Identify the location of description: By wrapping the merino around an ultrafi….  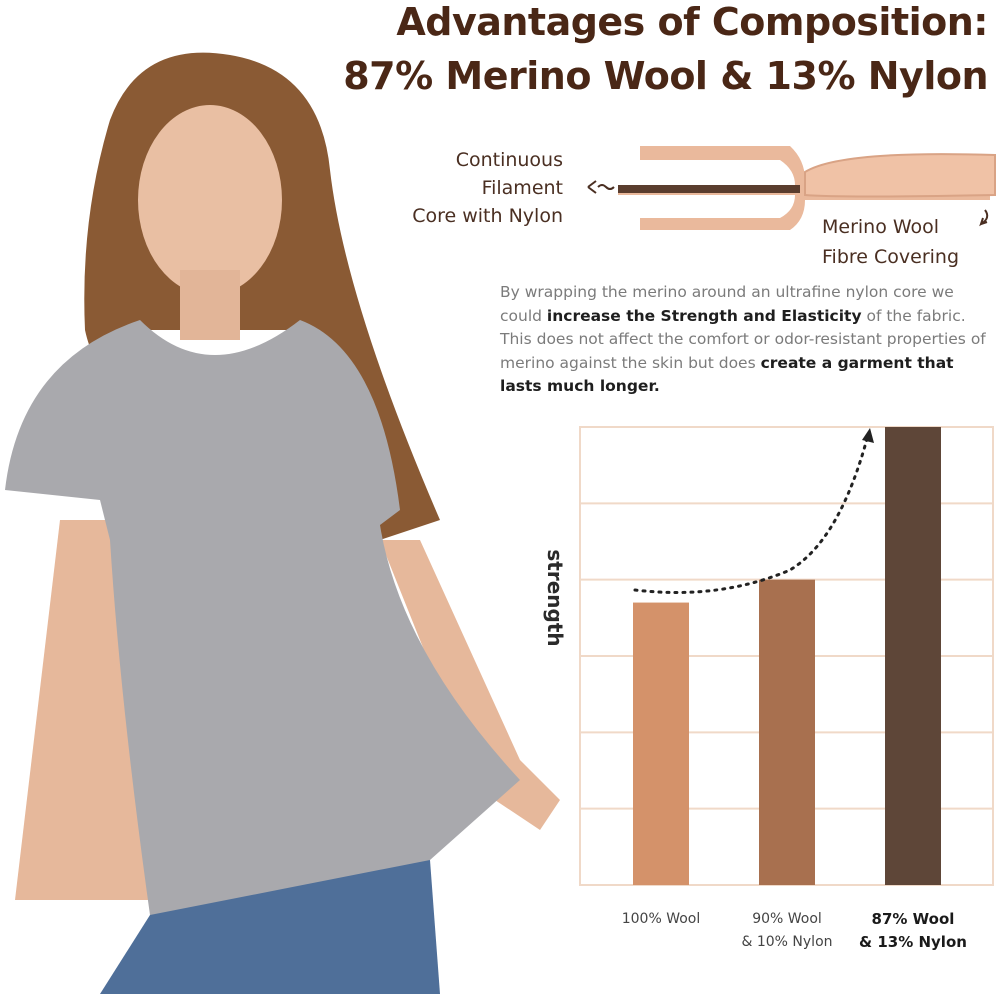
(746, 340).